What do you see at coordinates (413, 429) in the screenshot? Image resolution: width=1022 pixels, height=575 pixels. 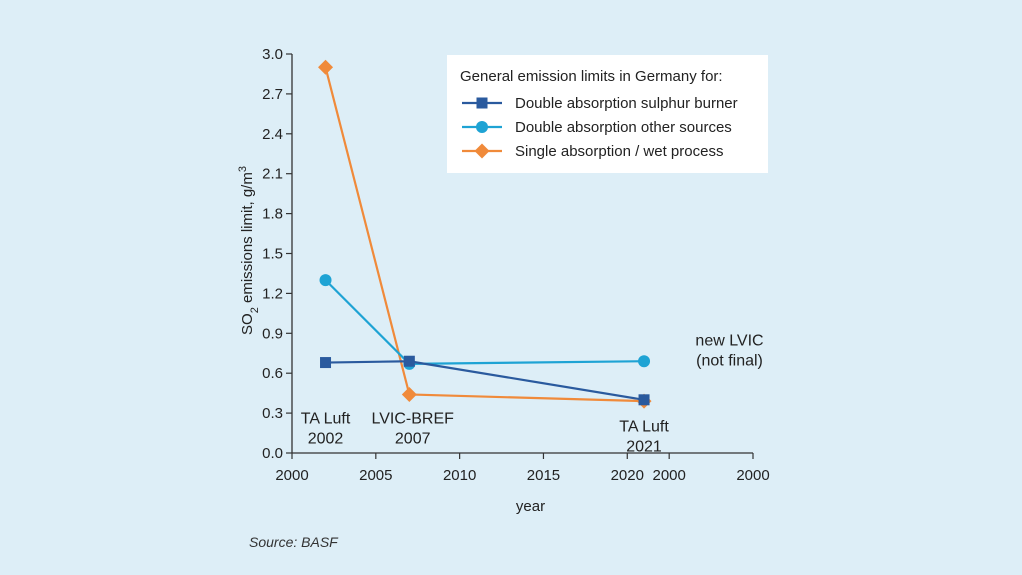 I see `annotation: LVIC-BREF 2007` at bounding box center [413, 429].